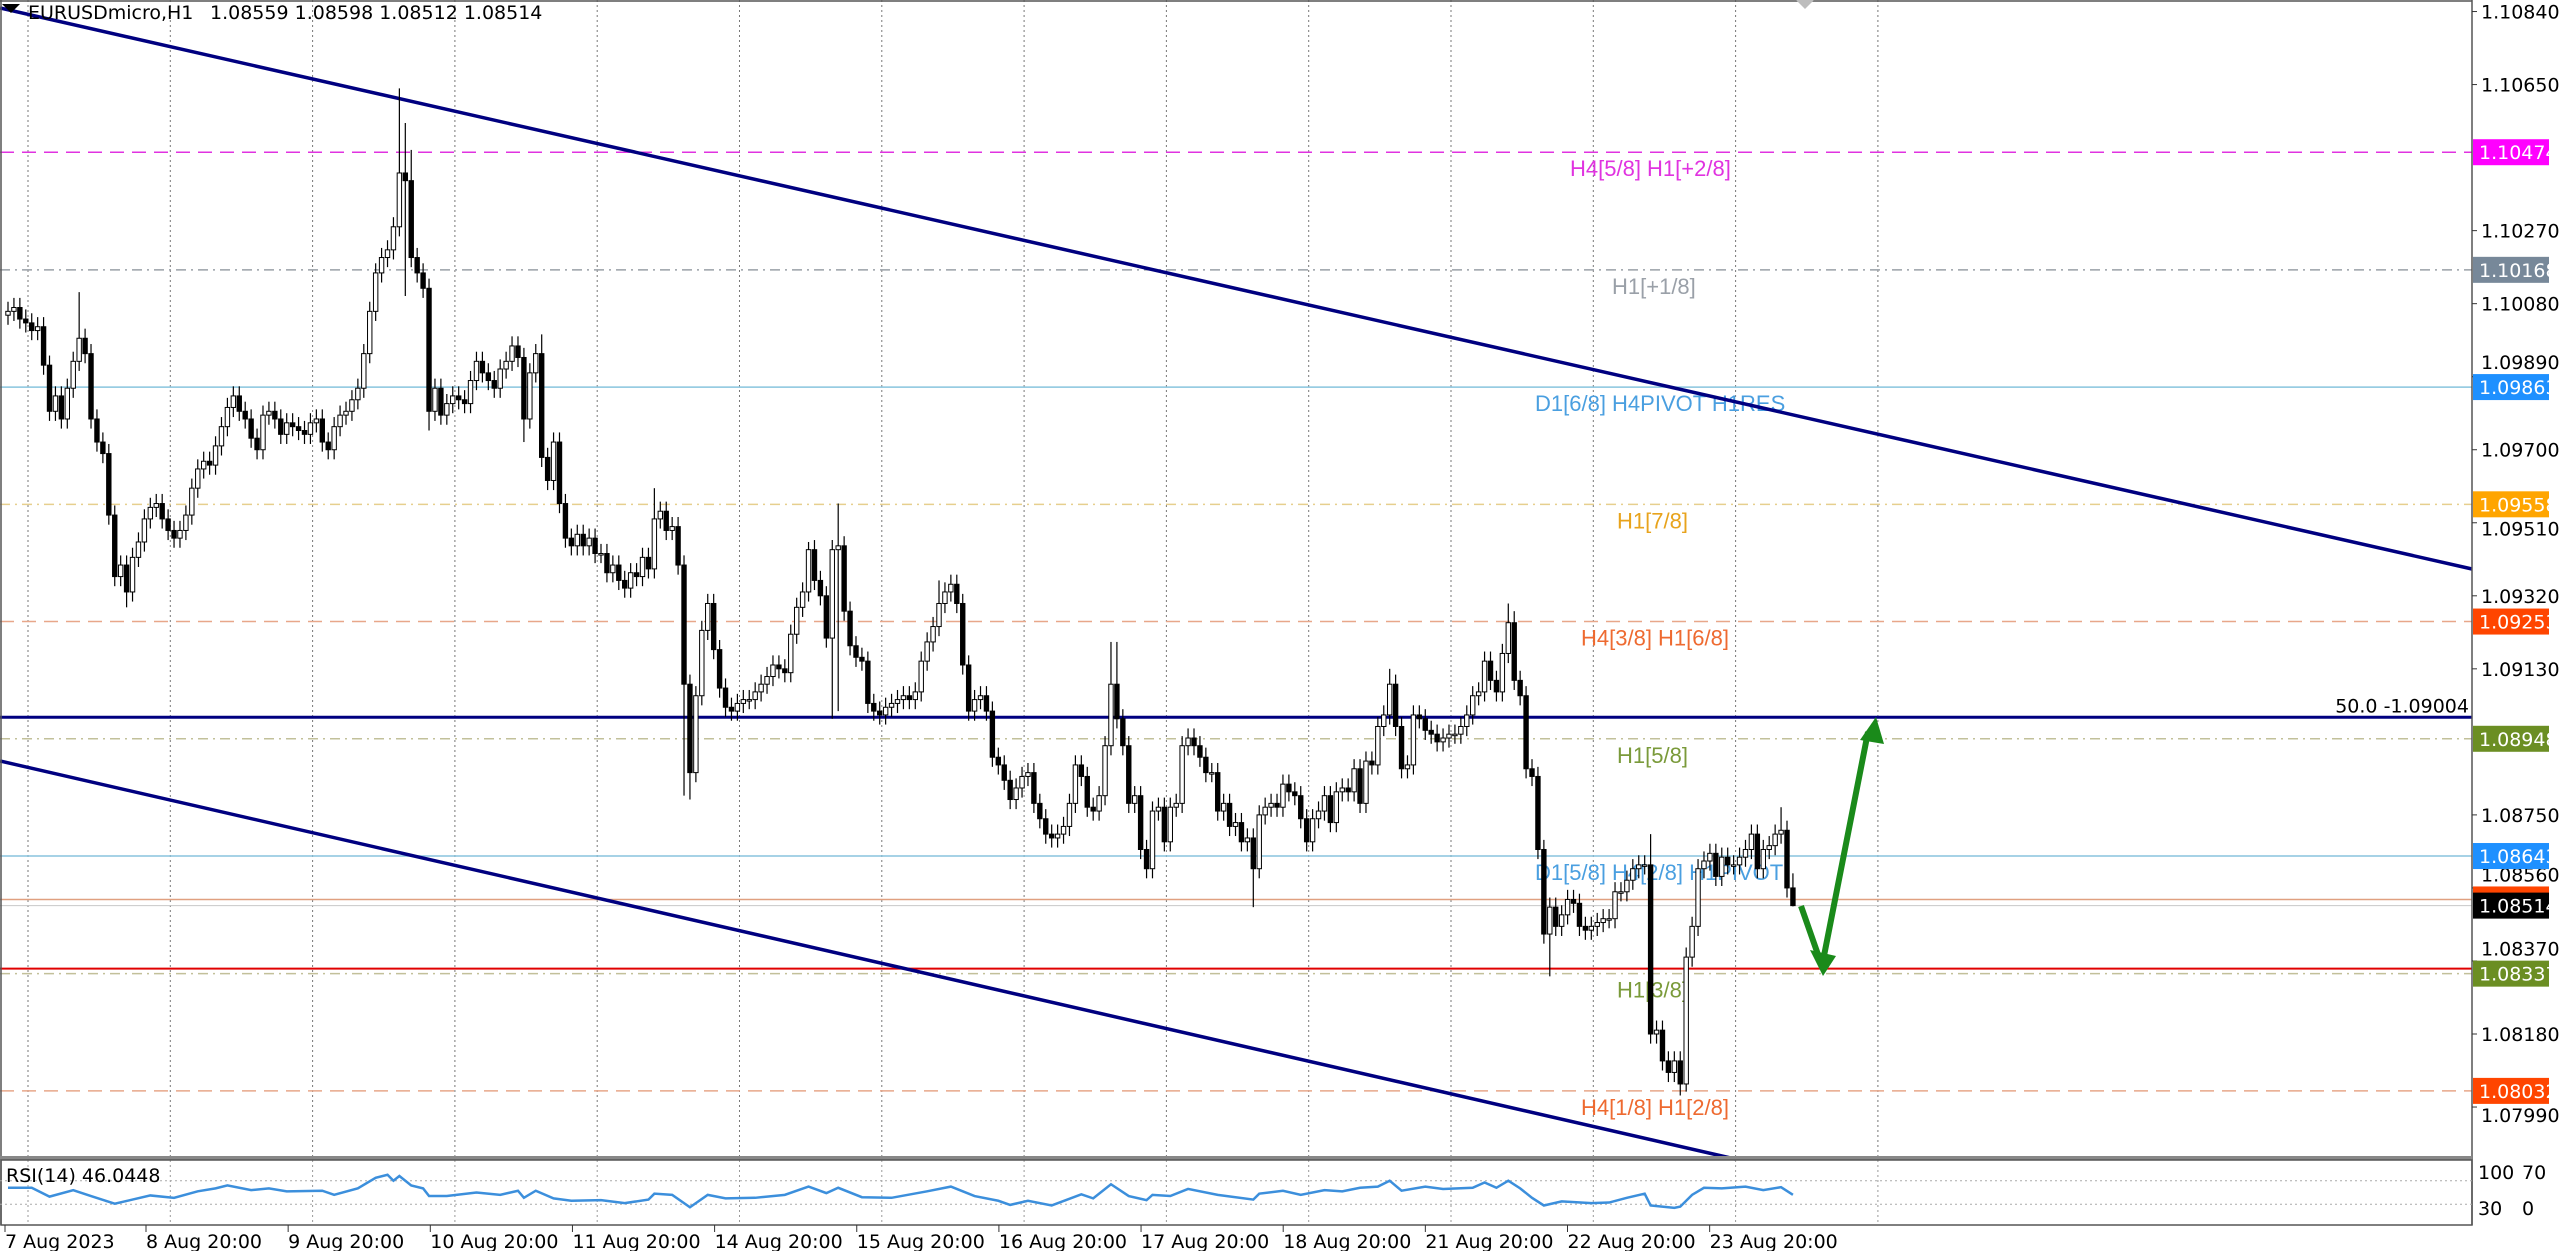  I want to click on price-tick-label: 1.08560, so click(2520, 875).